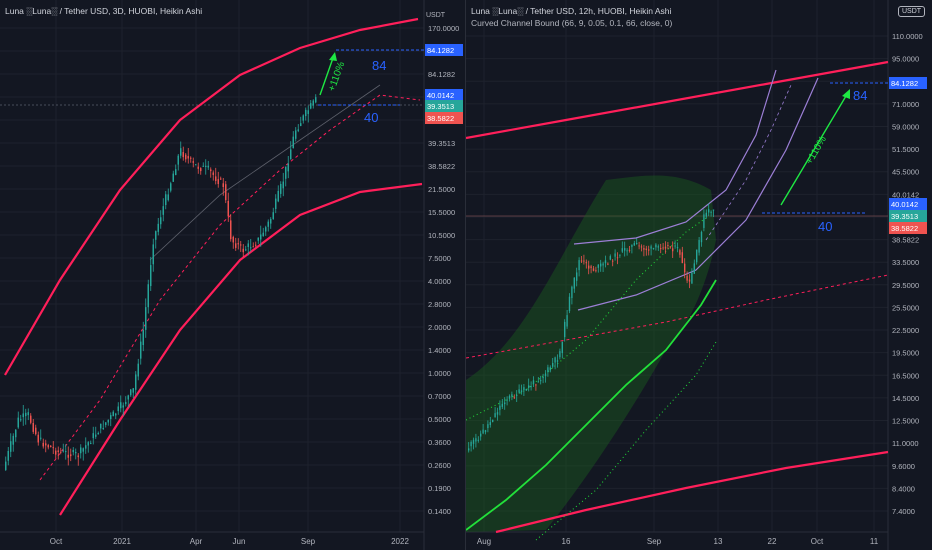 The width and height of the screenshot is (932, 550). Describe the element at coordinates (239, 541) in the screenshot. I see `x-tick-label: Jun` at that location.